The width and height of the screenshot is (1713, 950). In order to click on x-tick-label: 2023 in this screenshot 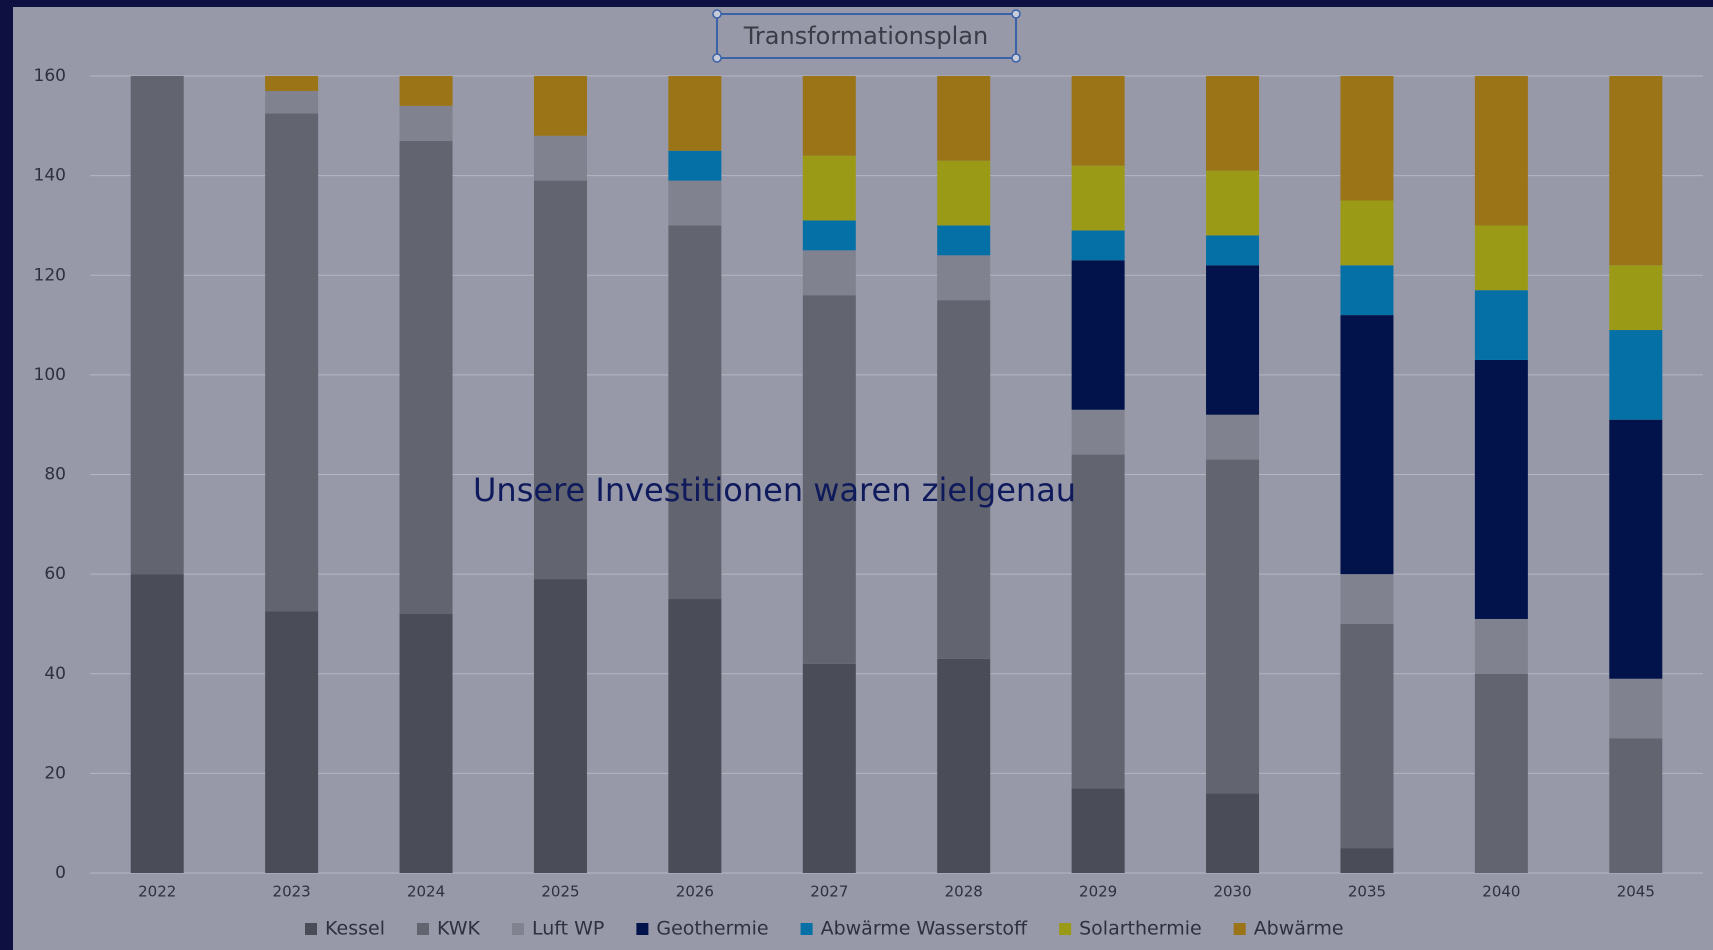, I will do `click(292, 892)`.